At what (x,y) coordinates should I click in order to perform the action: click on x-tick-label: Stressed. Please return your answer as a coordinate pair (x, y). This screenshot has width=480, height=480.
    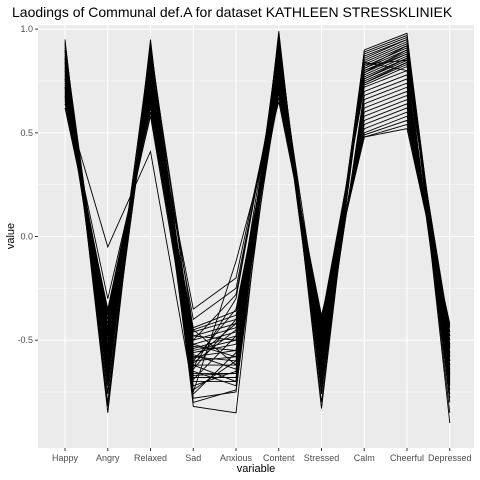
    Looking at the image, I should click on (322, 458).